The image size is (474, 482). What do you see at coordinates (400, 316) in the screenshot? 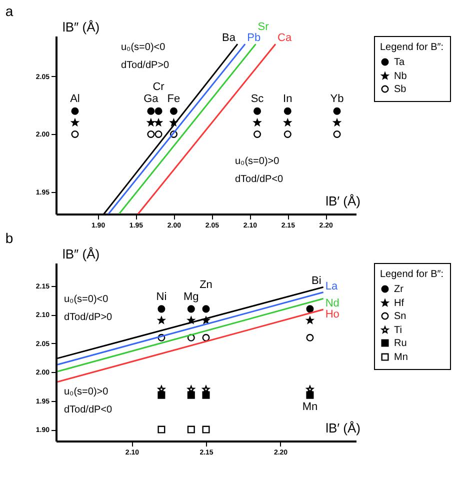
I see `legend-label: Sn` at bounding box center [400, 316].